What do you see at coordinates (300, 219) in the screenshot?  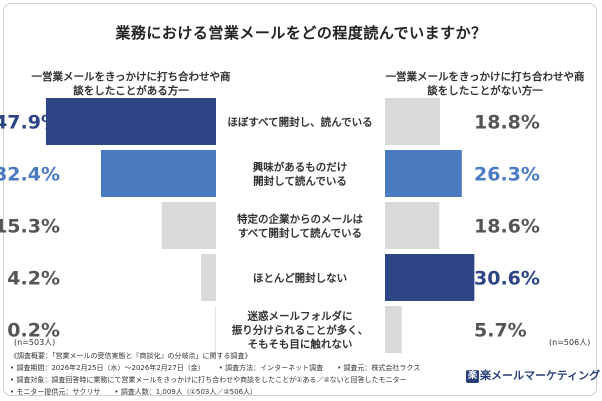 I see `category-label-3-line-1: 特定の企業からのメールは` at bounding box center [300, 219].